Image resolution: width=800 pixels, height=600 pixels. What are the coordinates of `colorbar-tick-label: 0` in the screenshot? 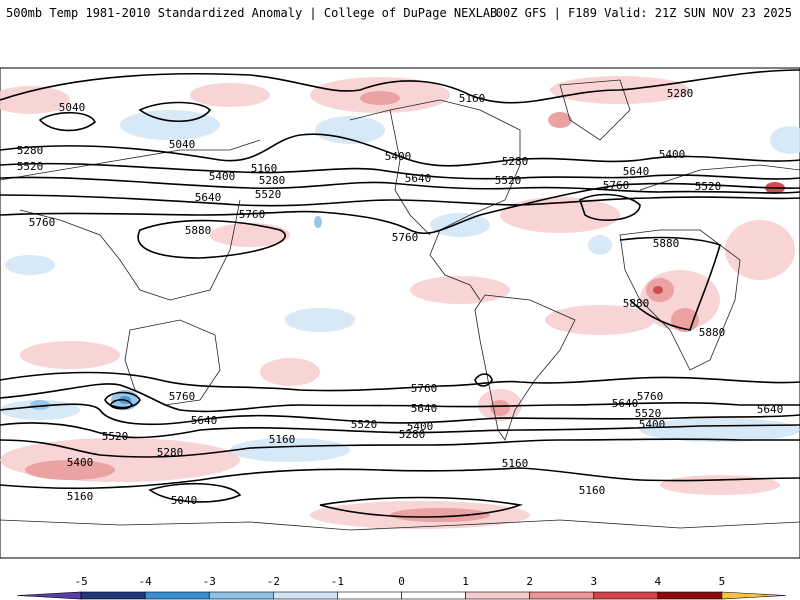 It's located at (401, 581).